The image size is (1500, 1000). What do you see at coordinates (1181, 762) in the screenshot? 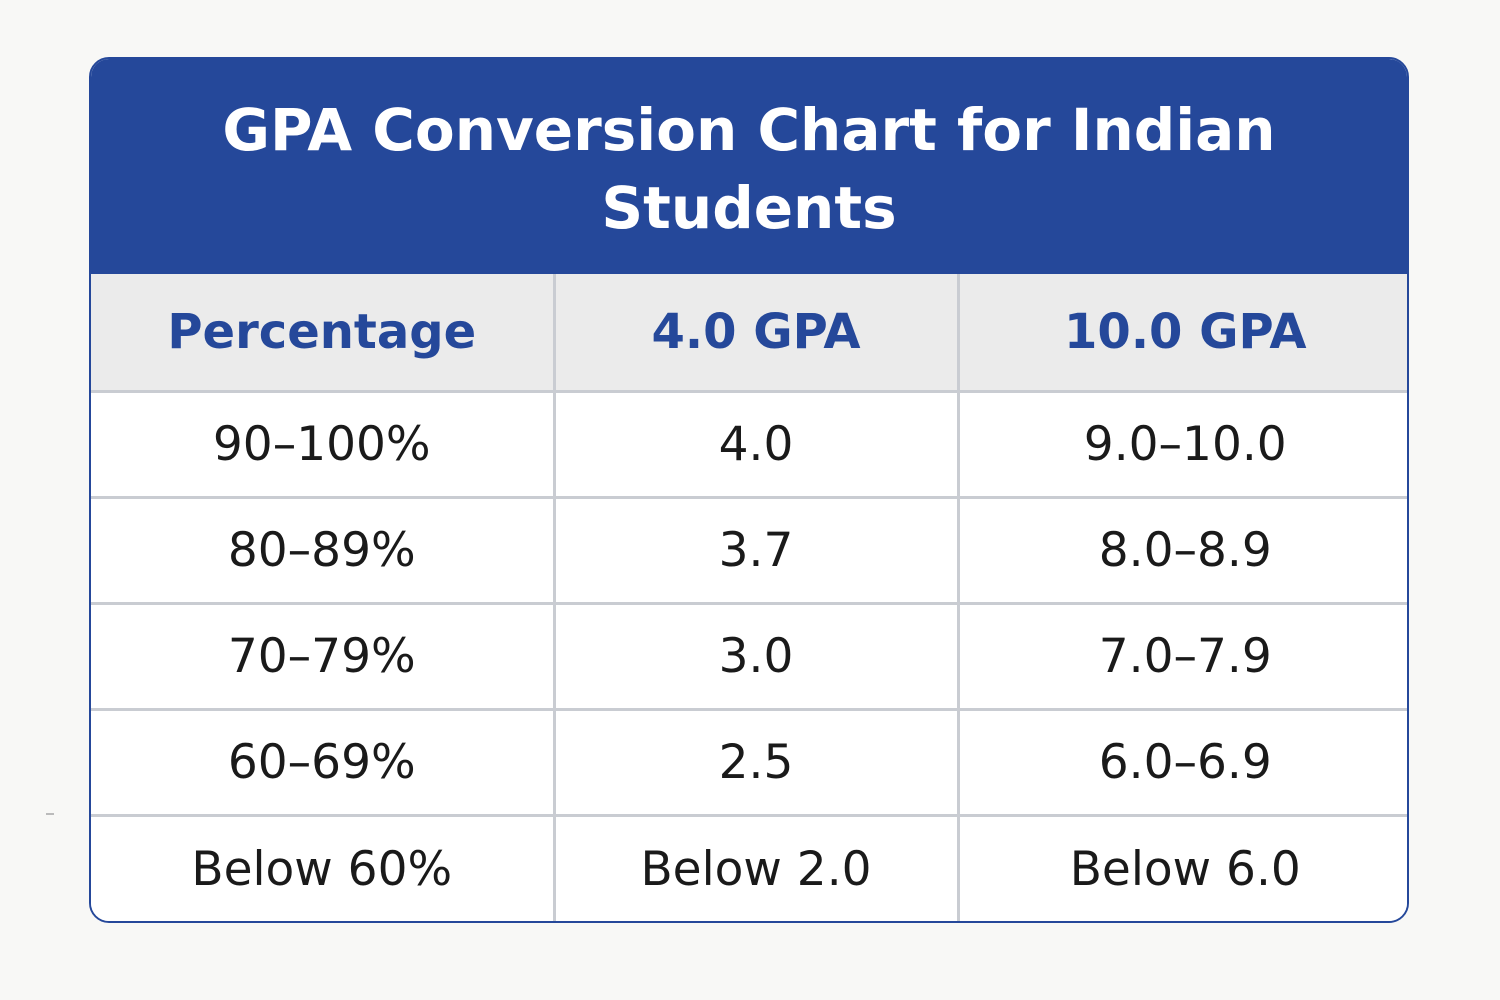
I see `cell-10-gpa: 6.0–6.9` at bounding box center [1181, 762].